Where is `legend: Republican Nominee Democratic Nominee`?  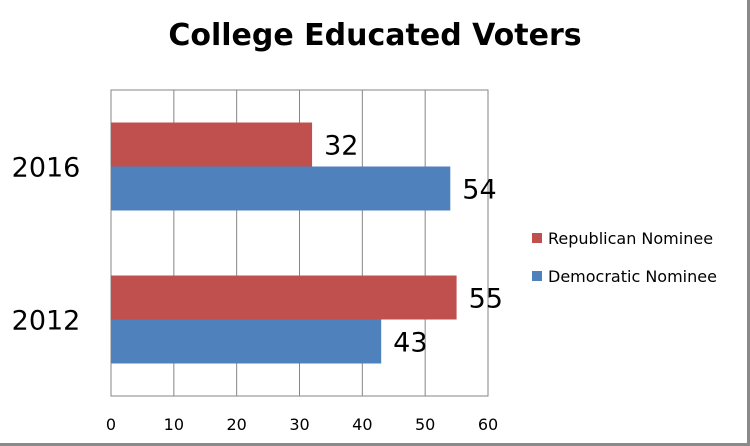
legend: Republican Nominee Democratic Nominee is located at coordinates (624, 266).